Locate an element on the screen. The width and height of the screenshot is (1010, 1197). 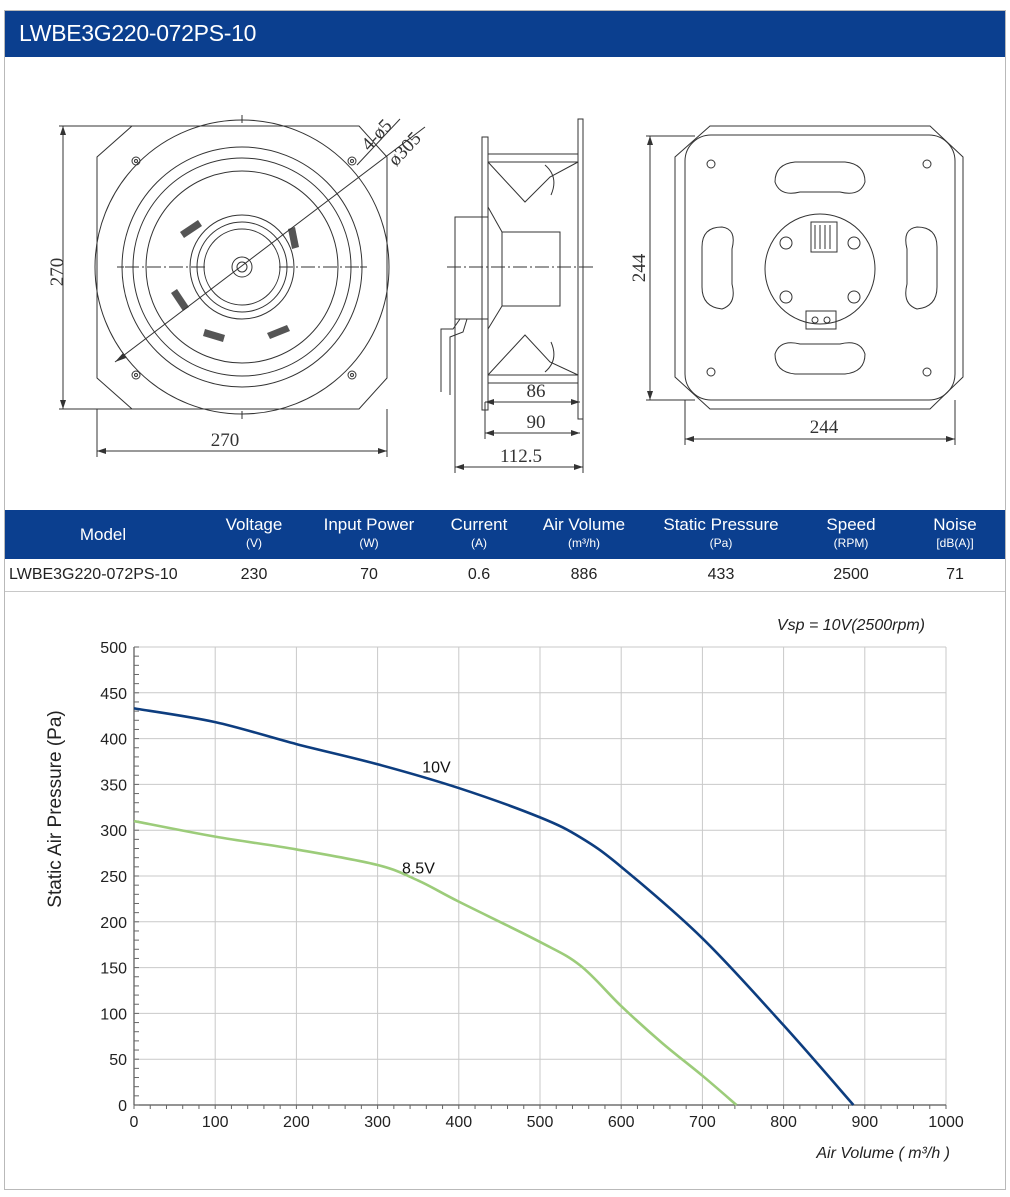
cell-input-power: 70 is located at coordinates (369, 574).